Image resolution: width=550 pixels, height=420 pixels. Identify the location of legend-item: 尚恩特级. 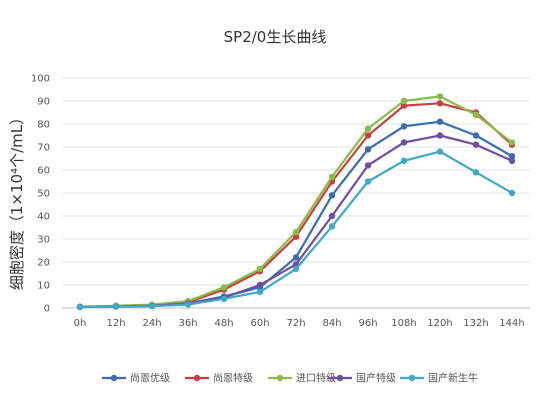
(219, 378).